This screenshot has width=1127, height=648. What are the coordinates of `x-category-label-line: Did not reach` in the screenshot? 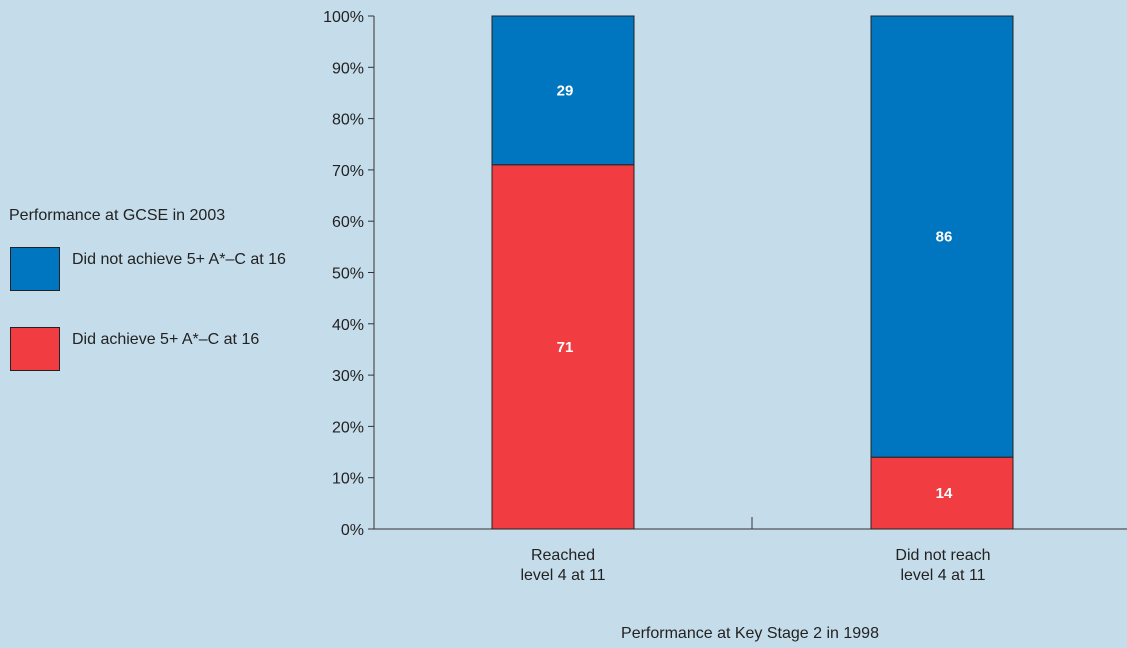 It's located at (943, 555).